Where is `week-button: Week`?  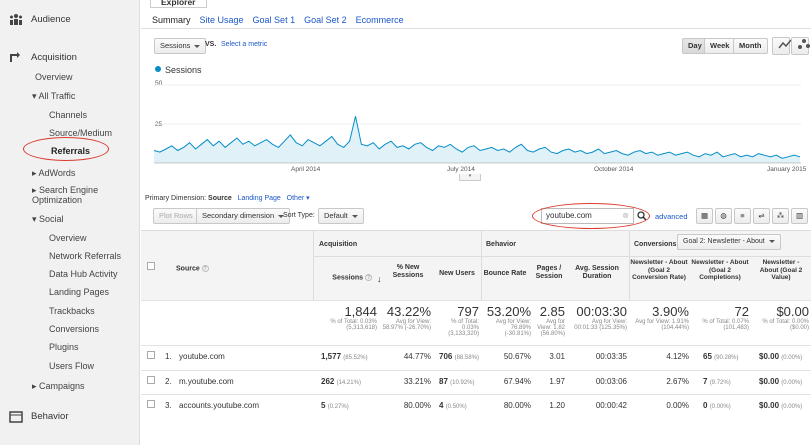
week-button: Week is located at coordinates (720, 46).